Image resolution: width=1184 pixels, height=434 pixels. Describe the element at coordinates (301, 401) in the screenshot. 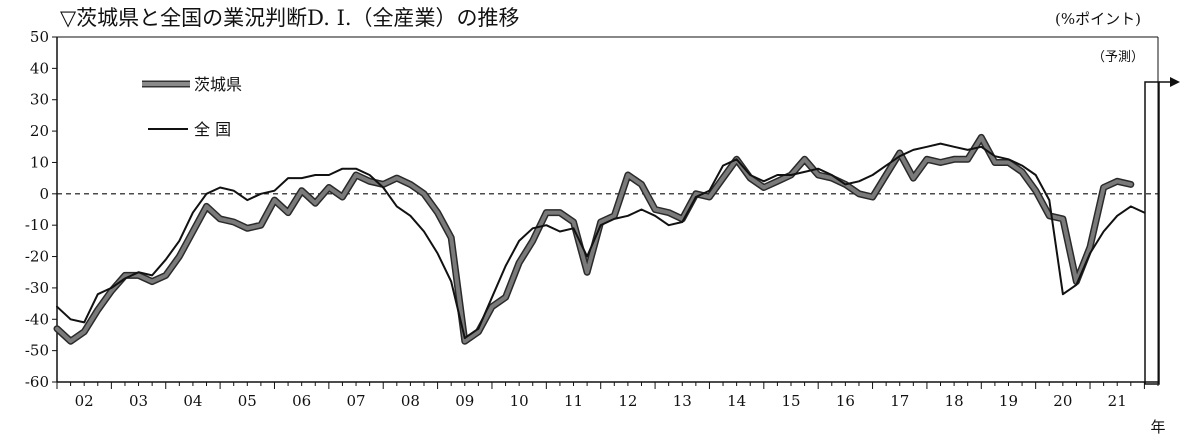

I see `x-tick-label: 06` at that location.